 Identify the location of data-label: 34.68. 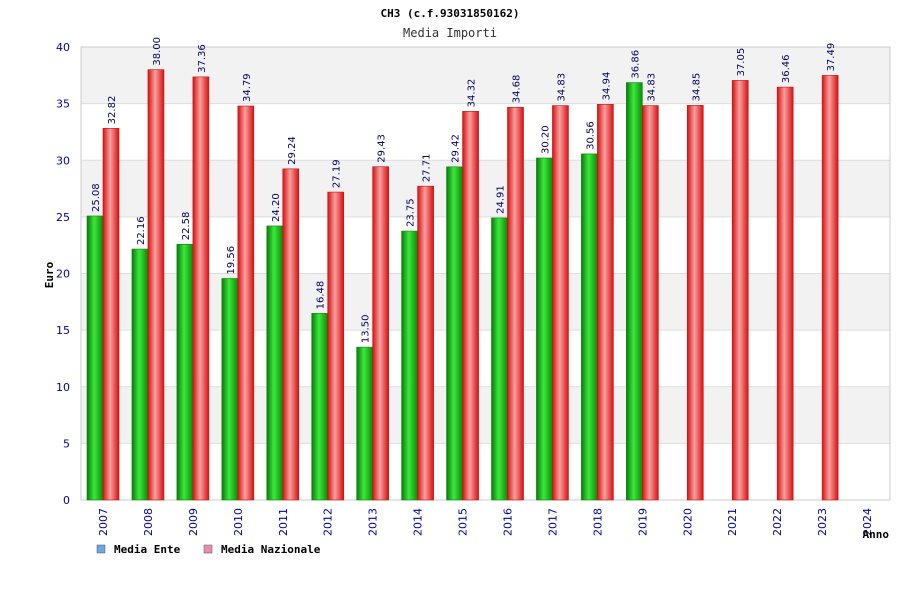
(517, 89).